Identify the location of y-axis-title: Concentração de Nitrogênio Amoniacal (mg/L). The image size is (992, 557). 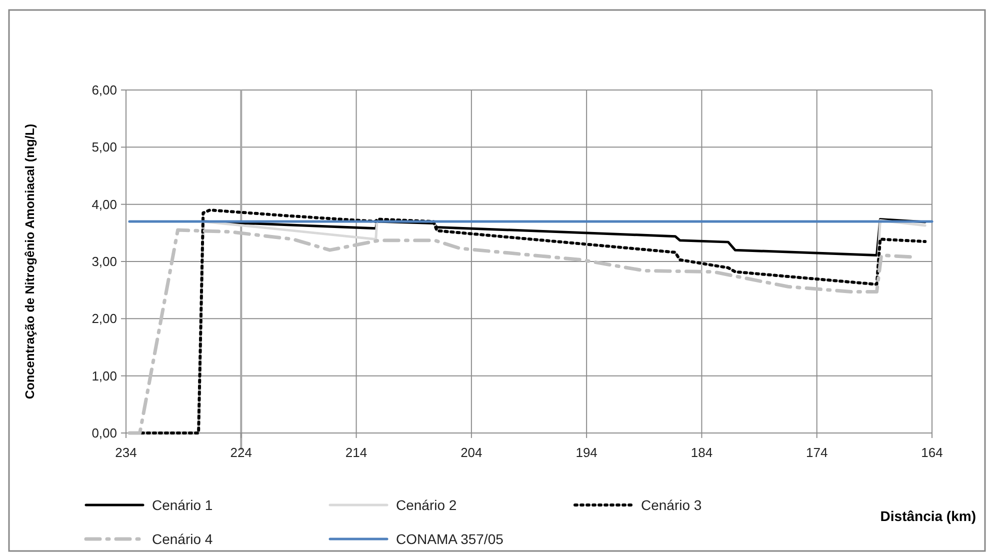
(30, 262).